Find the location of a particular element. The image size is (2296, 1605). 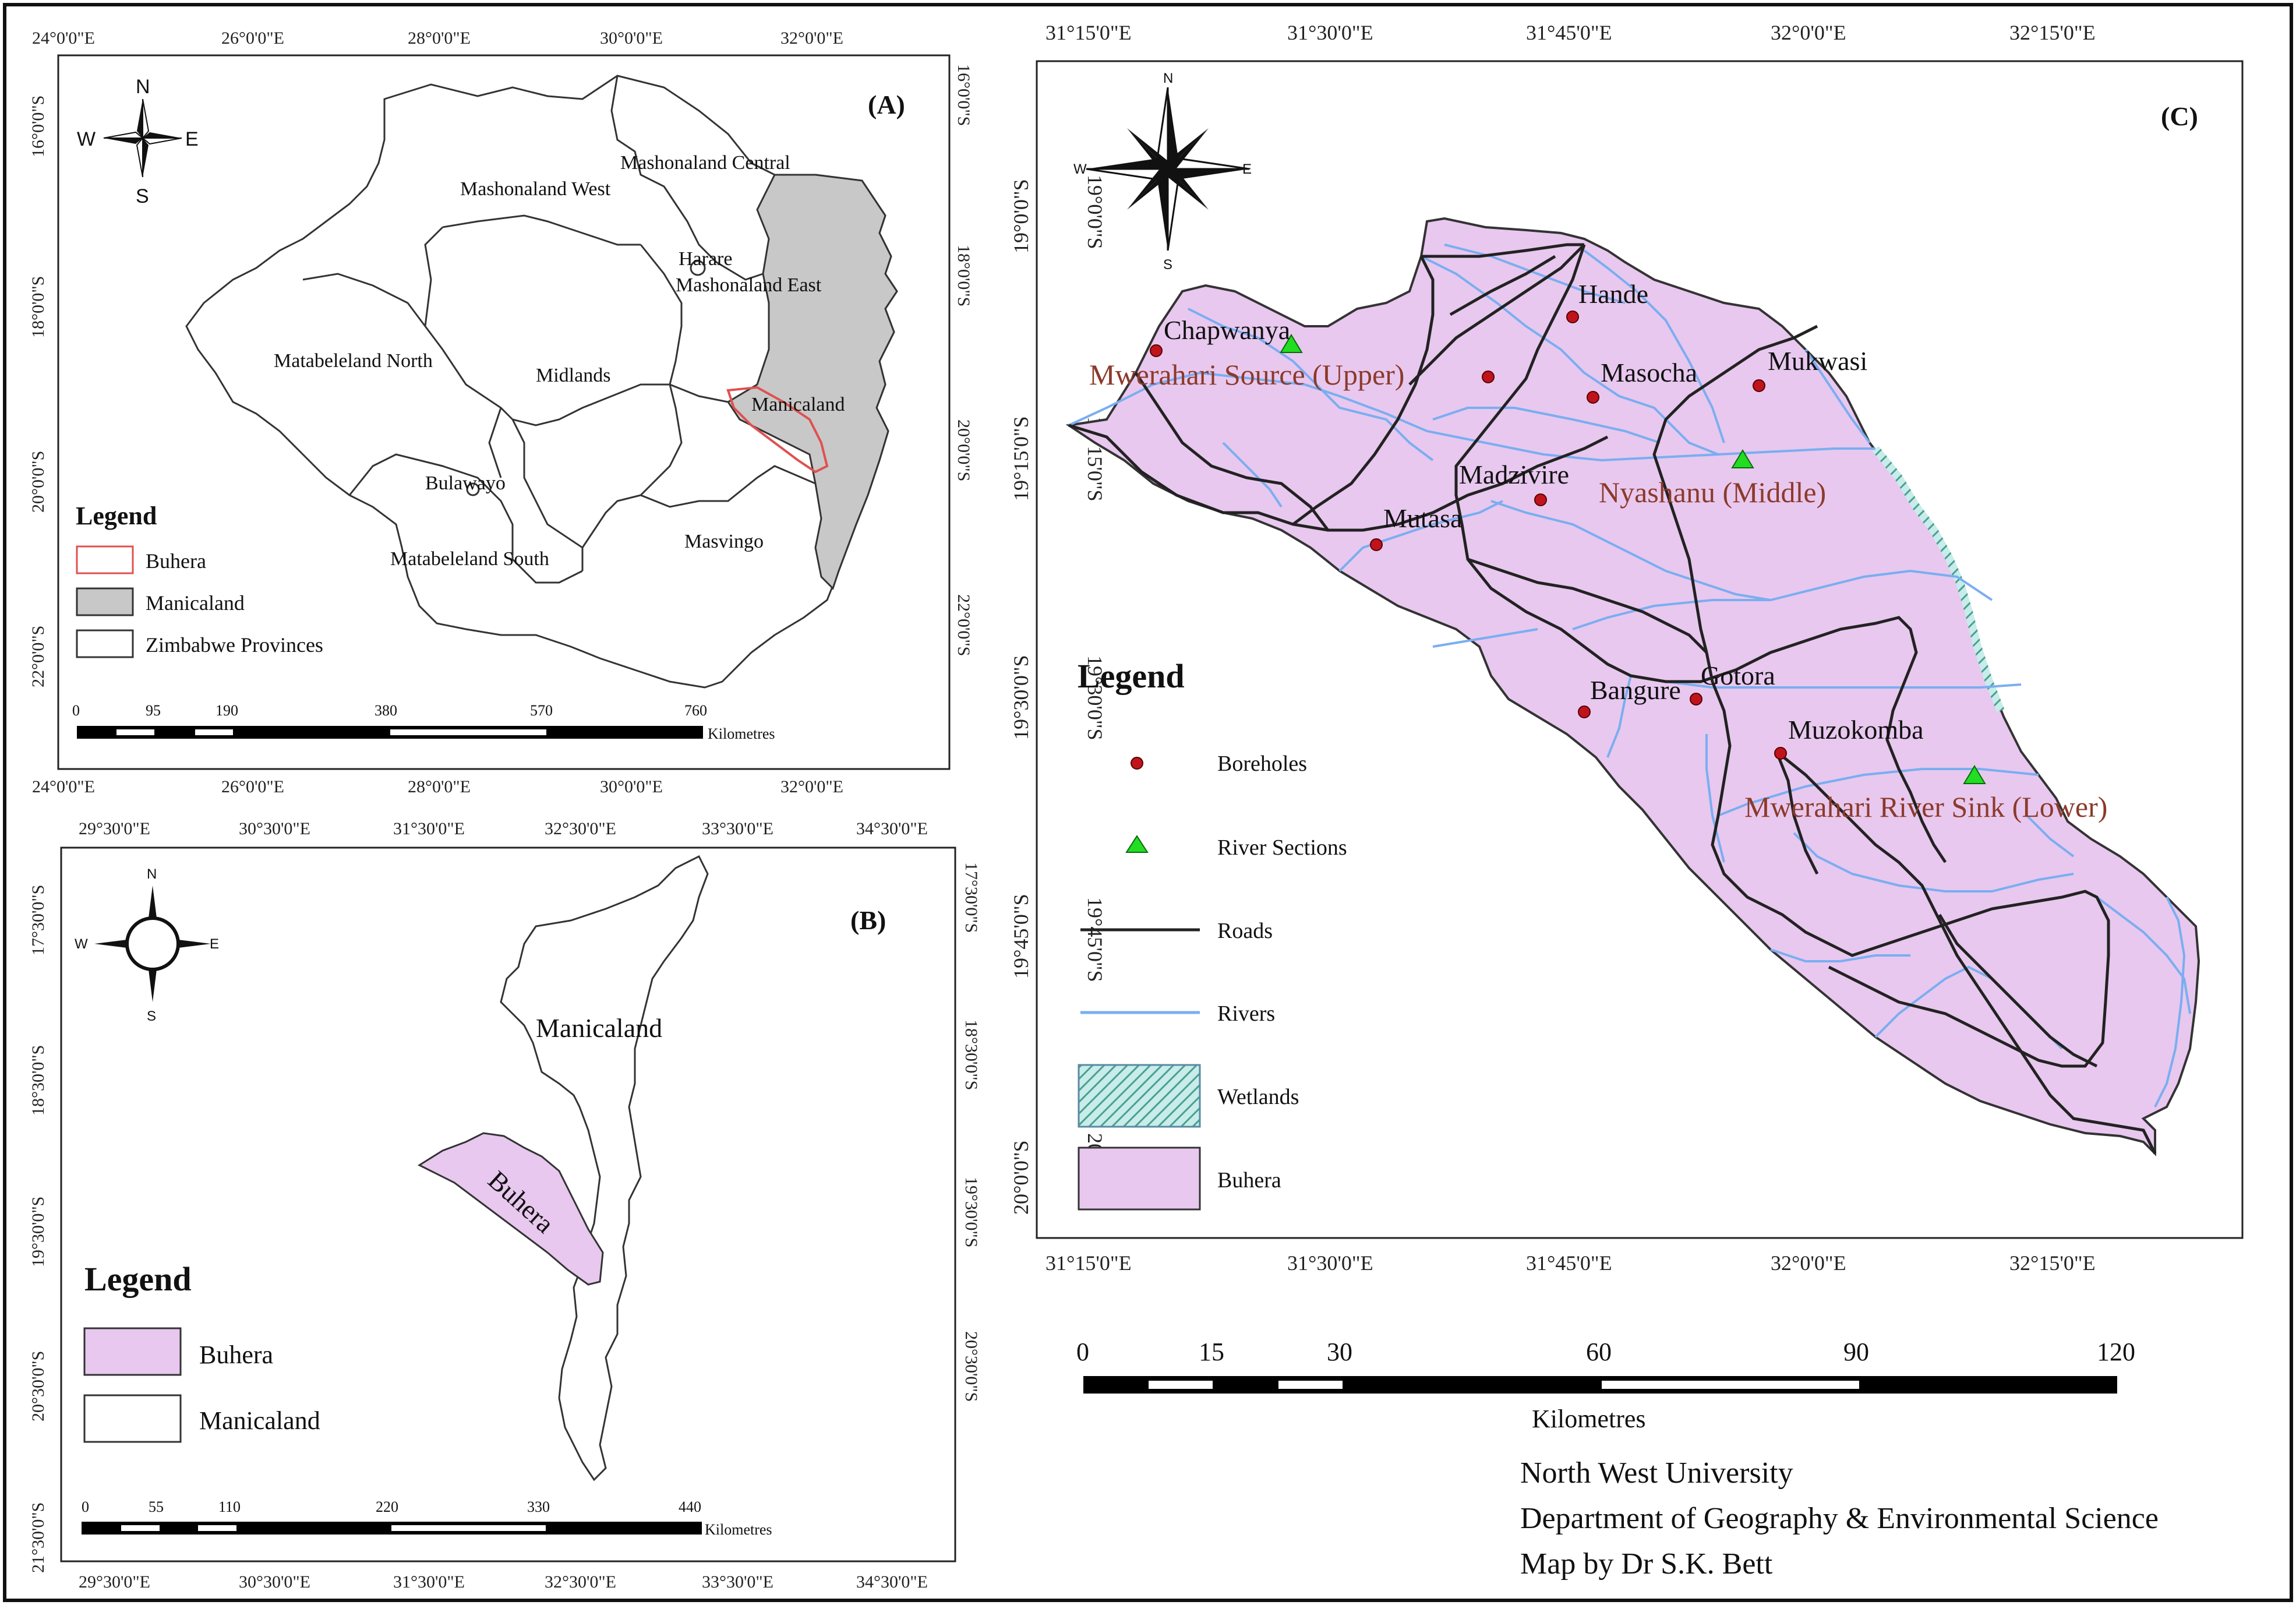

panel-a-left-tick: 22°0'0"S is located at coordinates (38, 657).